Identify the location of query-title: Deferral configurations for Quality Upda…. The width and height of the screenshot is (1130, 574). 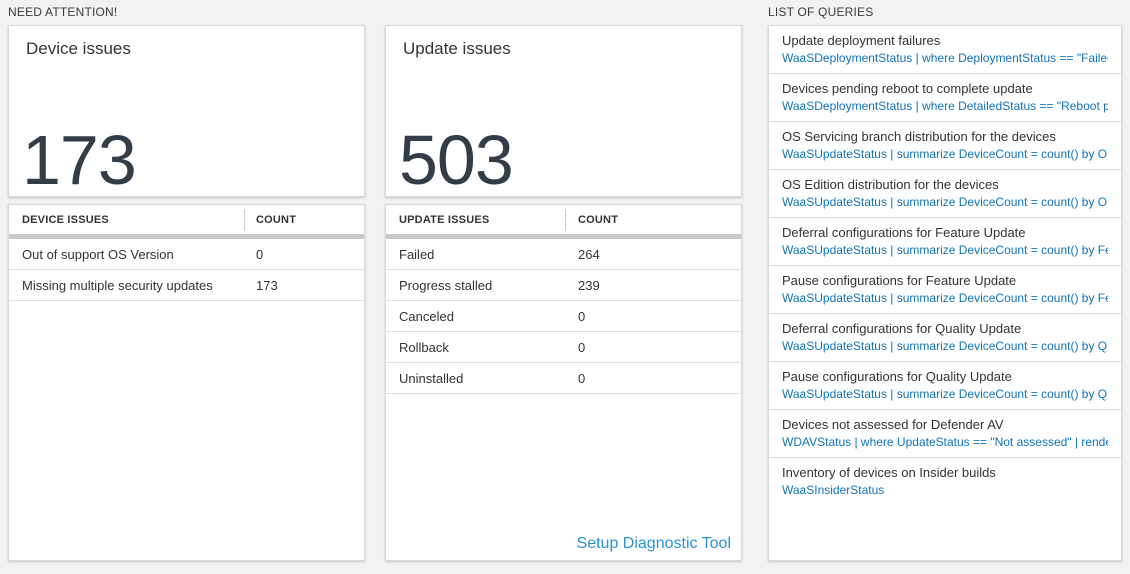
(902, 328).